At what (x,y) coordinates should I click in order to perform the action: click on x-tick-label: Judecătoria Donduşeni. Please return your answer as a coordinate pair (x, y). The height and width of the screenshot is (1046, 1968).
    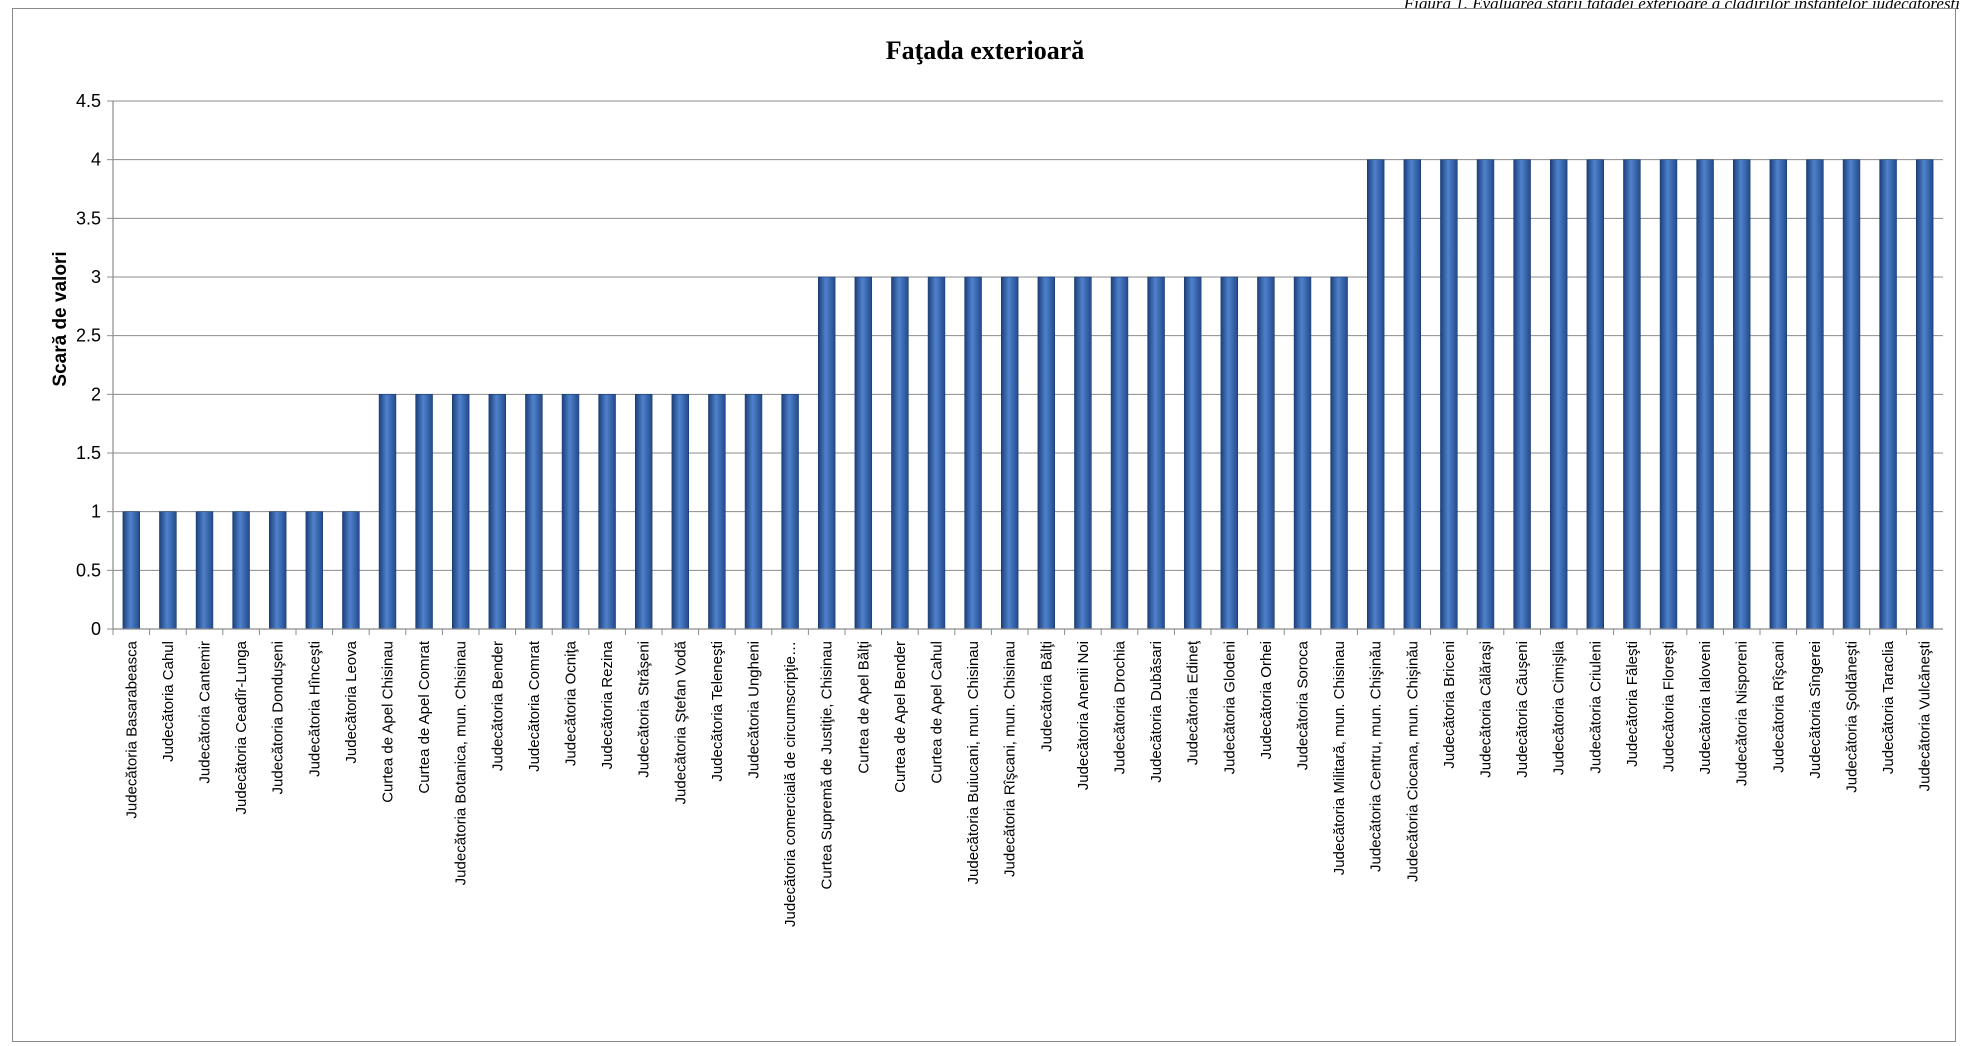
    Looking at the image, I should click on (278, 717).